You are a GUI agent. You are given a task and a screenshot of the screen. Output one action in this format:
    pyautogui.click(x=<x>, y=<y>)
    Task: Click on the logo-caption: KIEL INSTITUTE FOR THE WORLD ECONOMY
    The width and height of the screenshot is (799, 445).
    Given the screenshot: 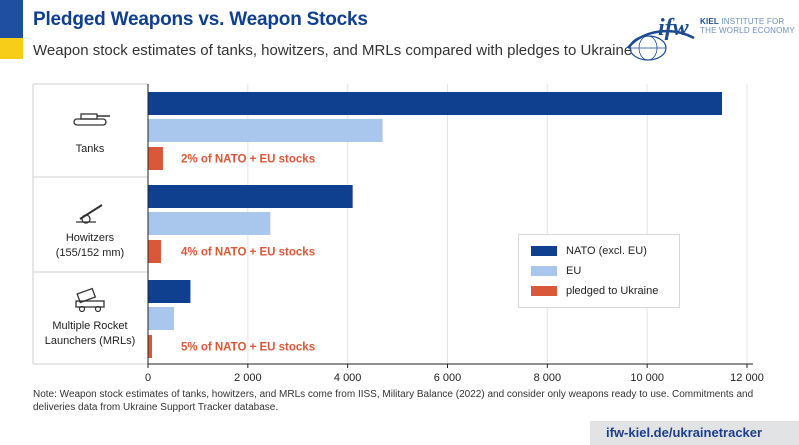 What is the action you would take?
    pyautogui.click(x=747, y=26)
    